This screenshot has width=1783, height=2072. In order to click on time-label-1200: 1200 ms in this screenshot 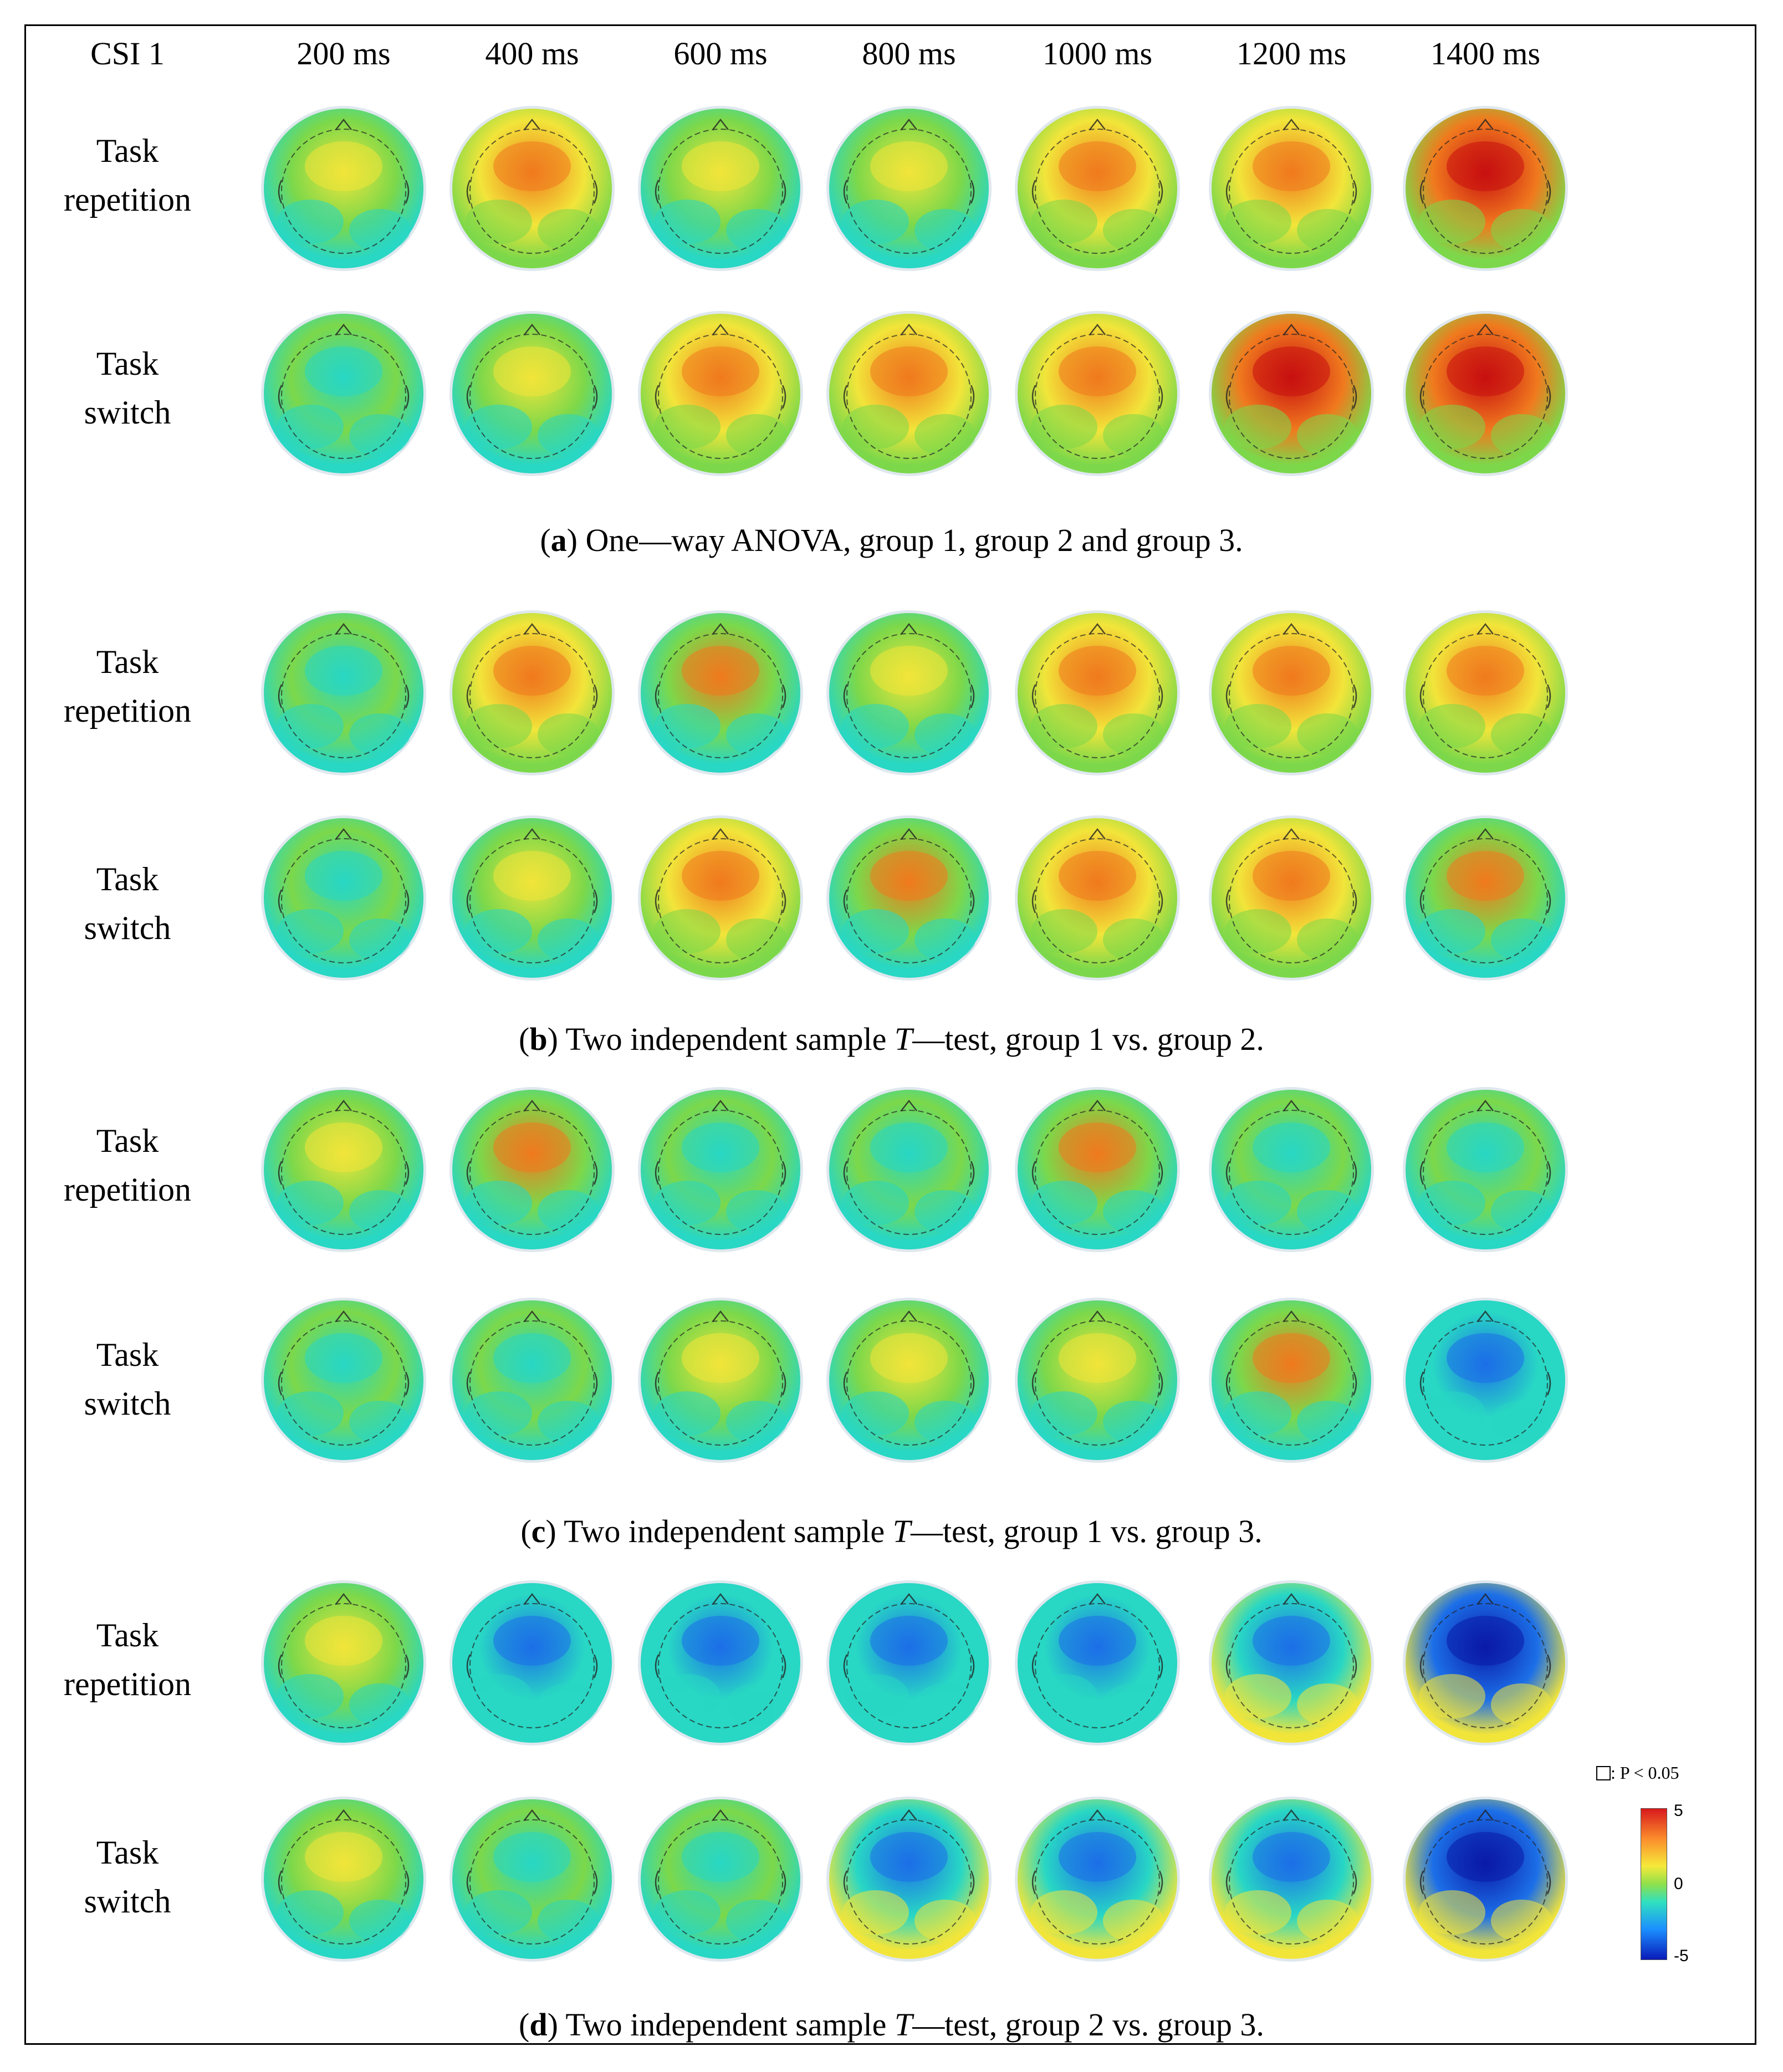, I will do `click(1291, 53)`.